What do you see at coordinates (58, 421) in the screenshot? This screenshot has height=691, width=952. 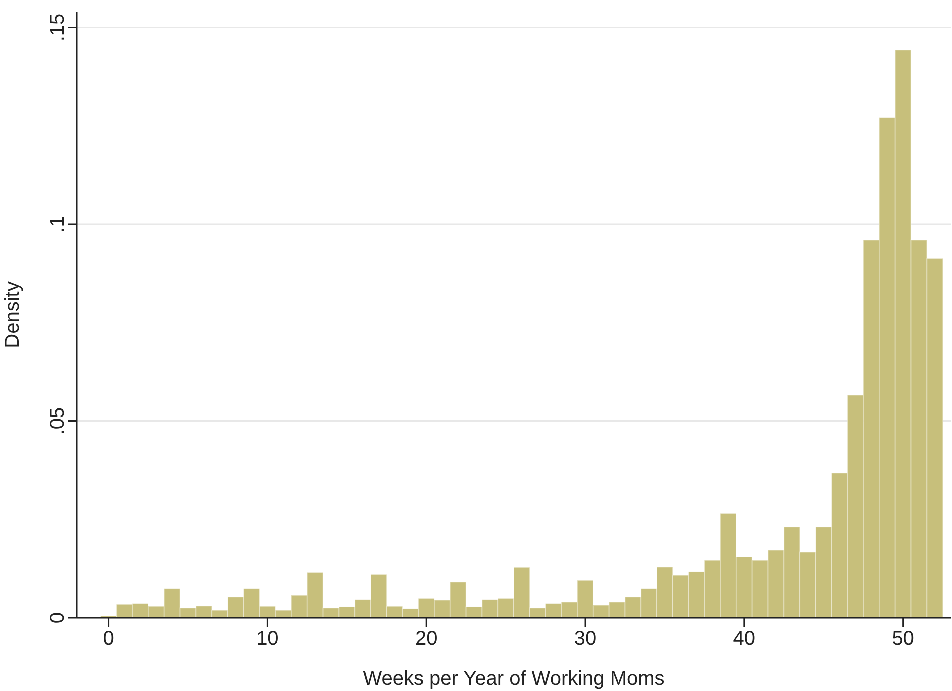 I see `y-tick-label: .05` at bounding box center [58, 421].